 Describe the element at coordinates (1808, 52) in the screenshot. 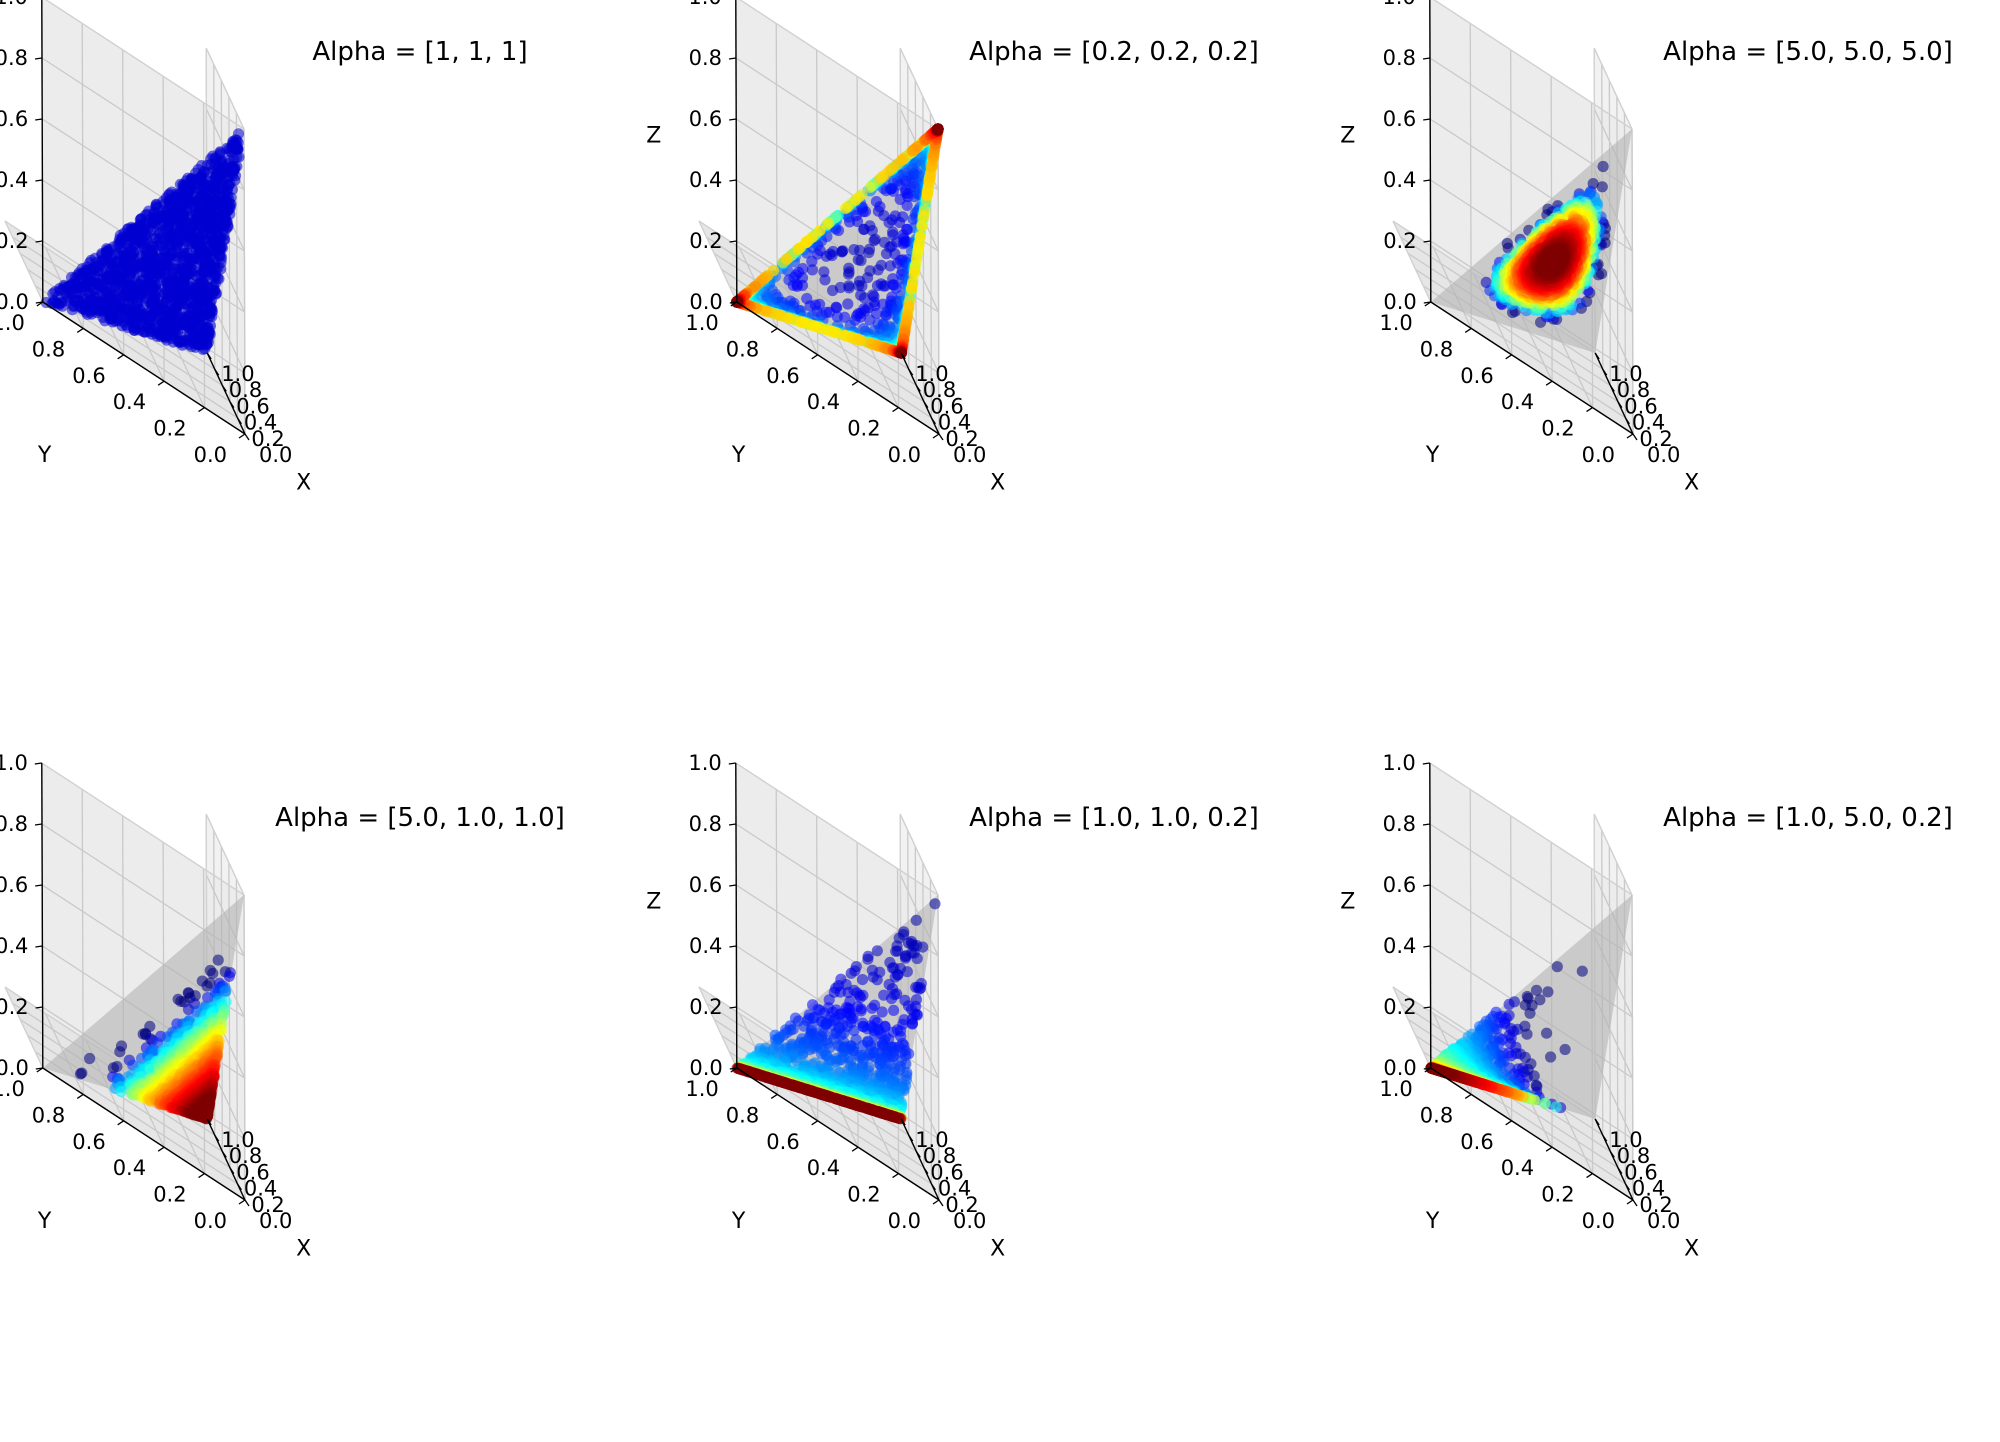

I see `subplot-title: Alpha = [5.0, 5.0, 5.0]` at that location.